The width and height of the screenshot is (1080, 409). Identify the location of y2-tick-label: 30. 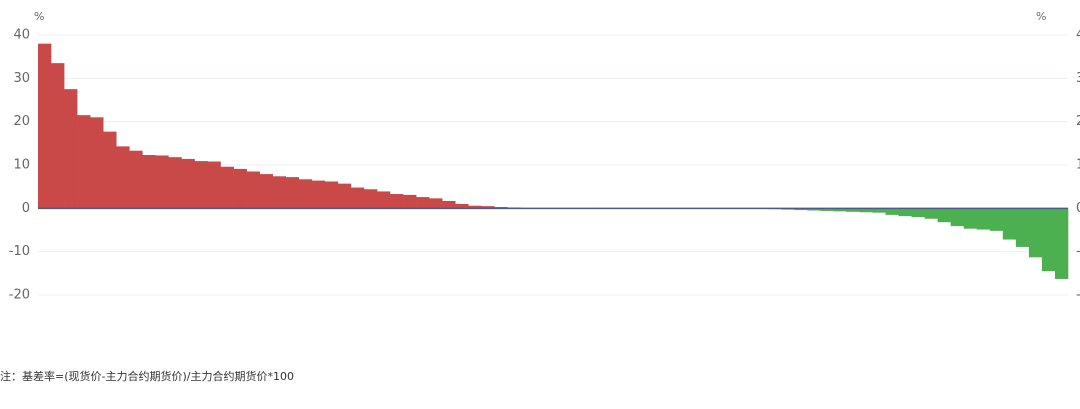
(1078, 78).